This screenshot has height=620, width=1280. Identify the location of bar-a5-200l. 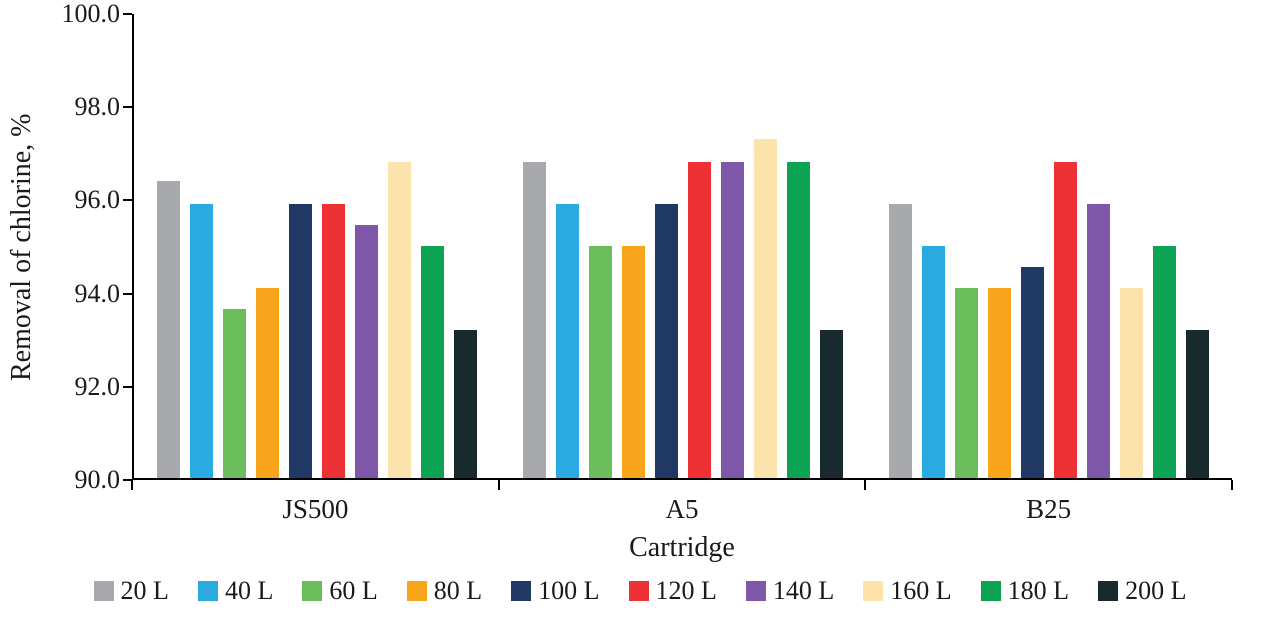
(831, 403).